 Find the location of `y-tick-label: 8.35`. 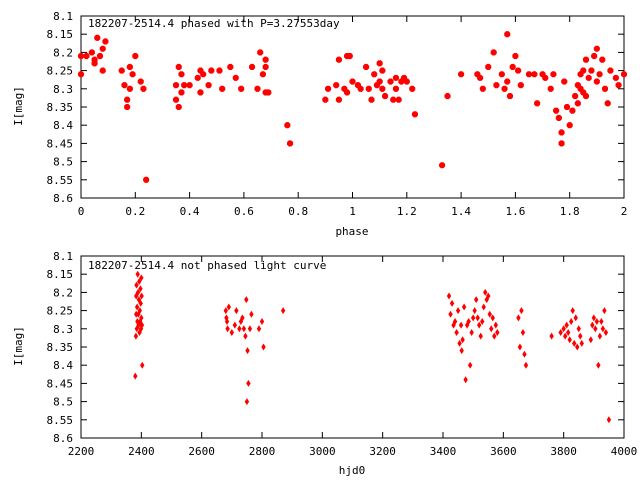

y-tick-label: 8.35 is located at coordinates (60, 107).